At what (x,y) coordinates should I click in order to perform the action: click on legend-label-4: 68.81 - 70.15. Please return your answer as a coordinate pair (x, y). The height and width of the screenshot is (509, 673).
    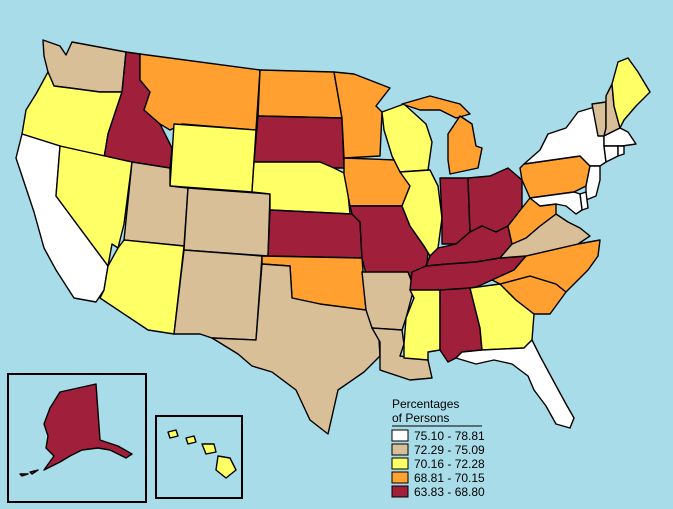
    Looking at the image, I should click on (449, 478).